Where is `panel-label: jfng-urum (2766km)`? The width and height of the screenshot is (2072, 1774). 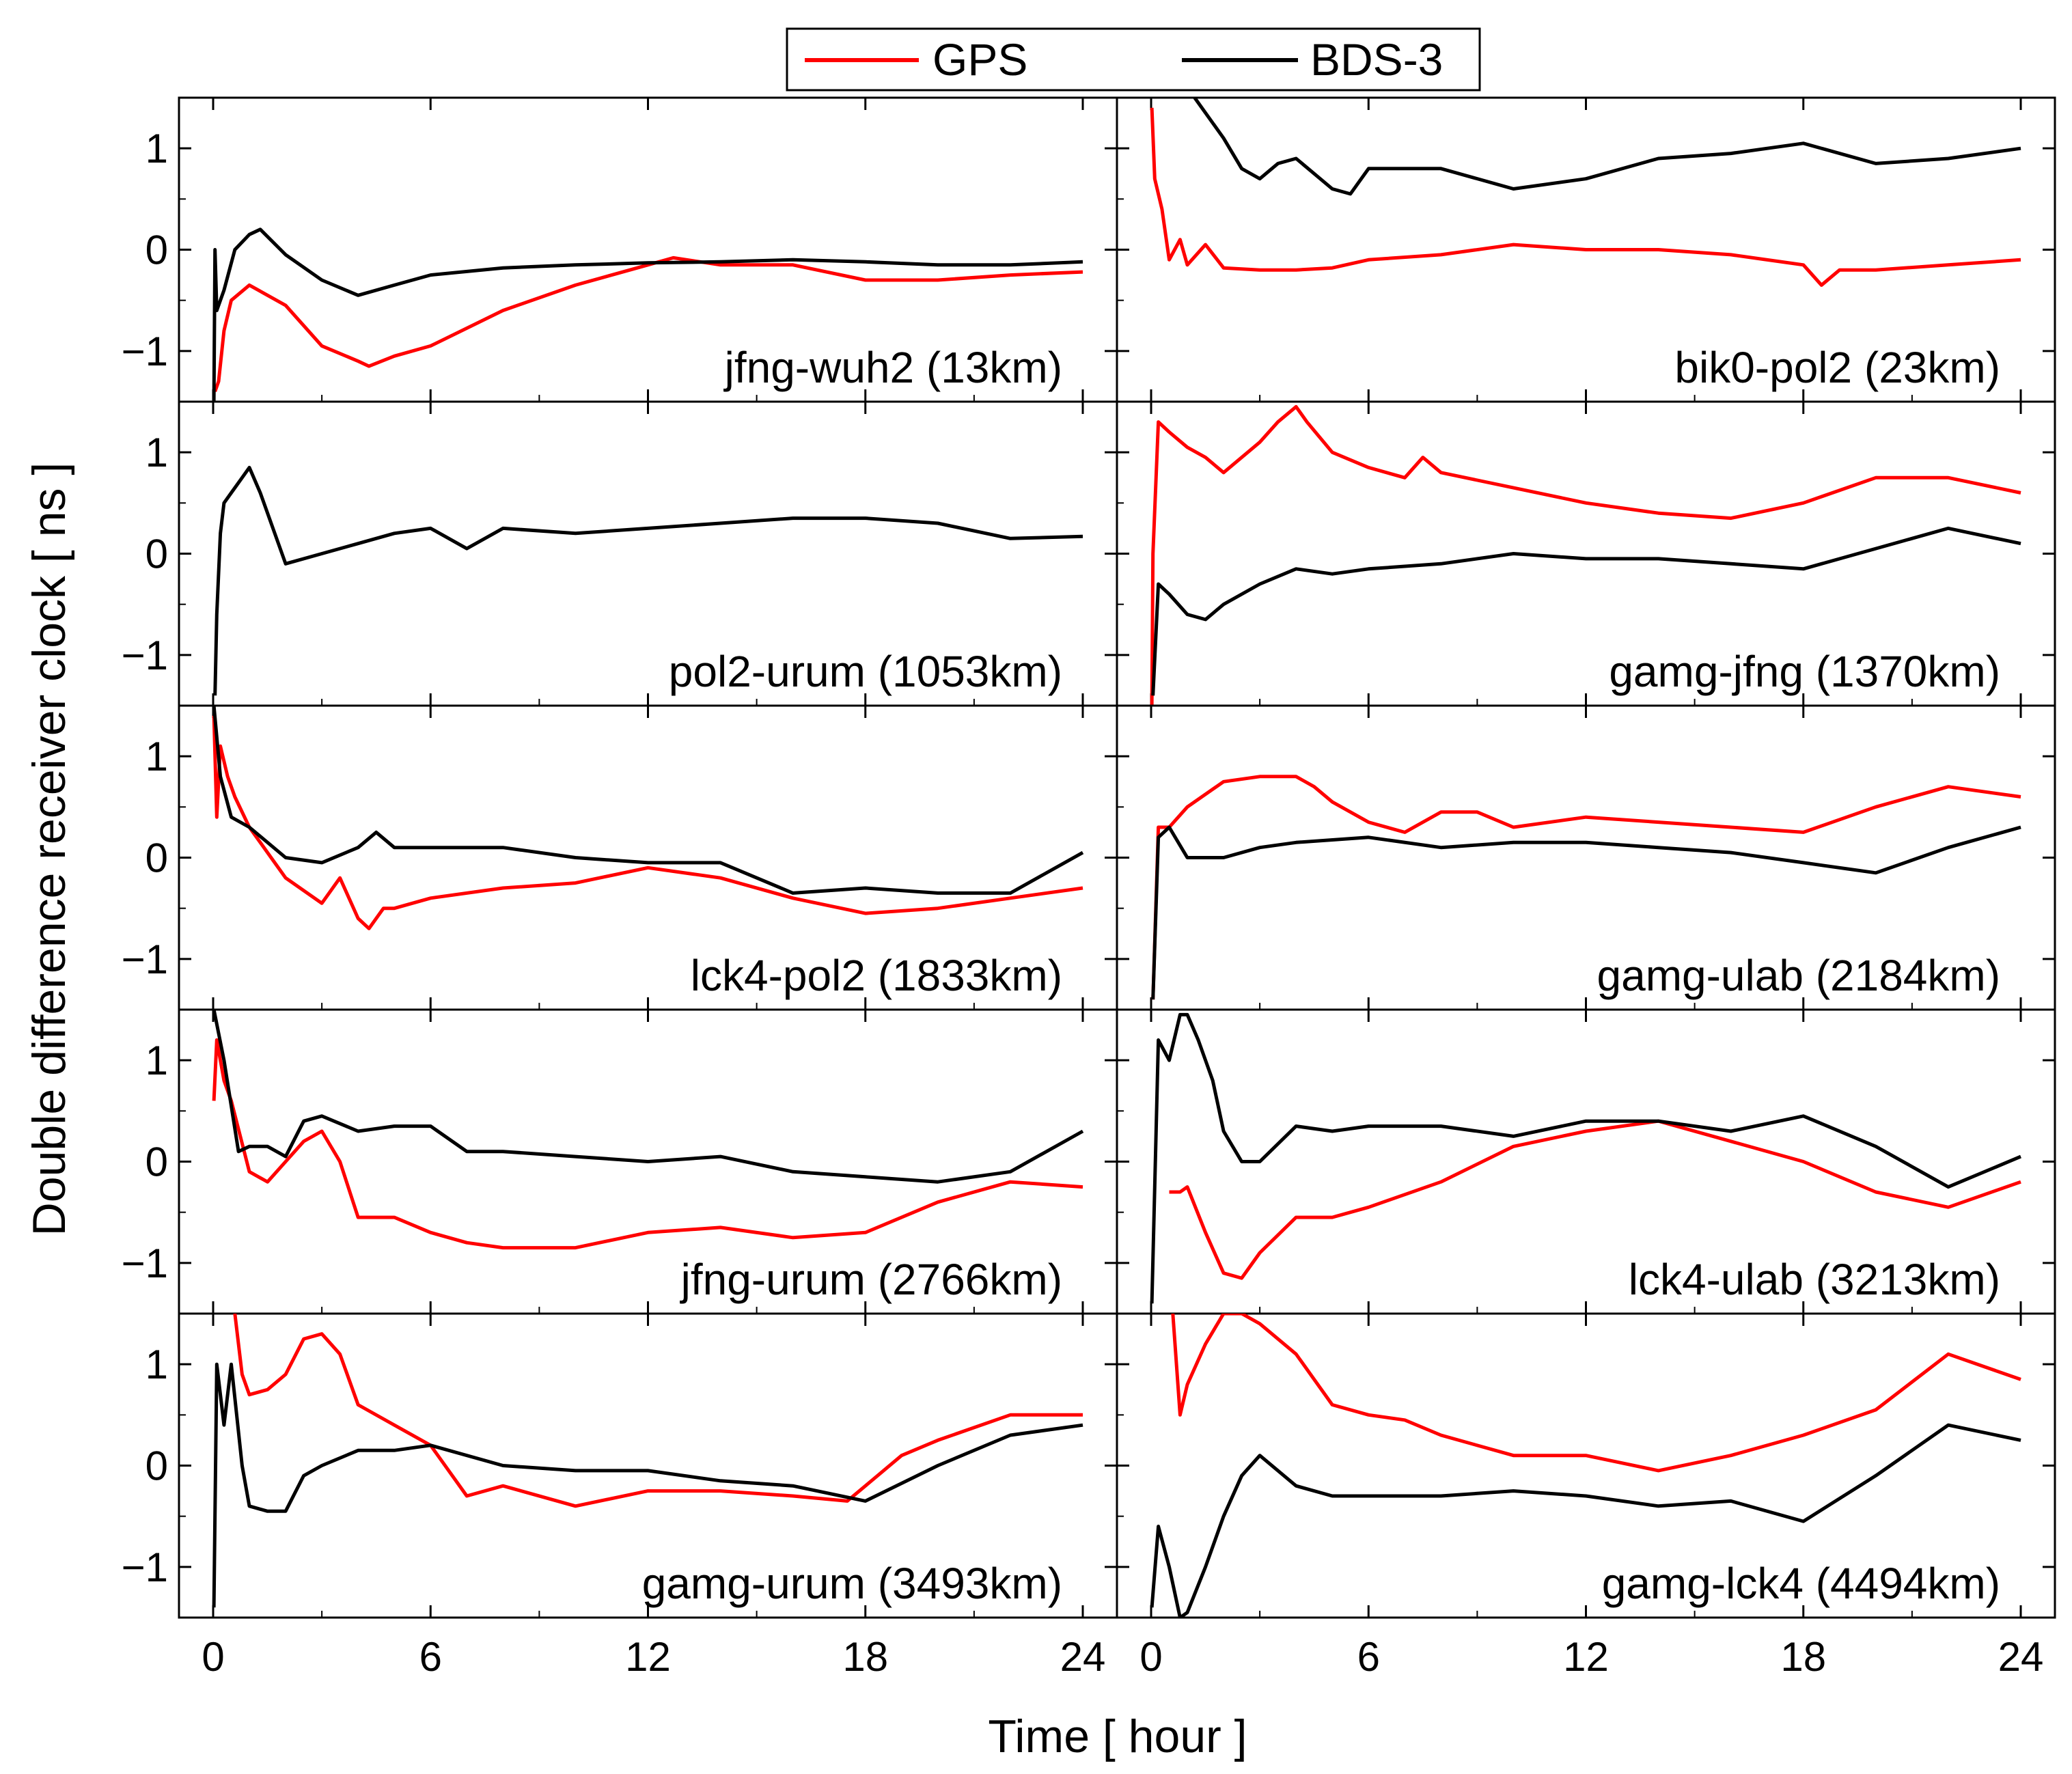
panel-label: jfng-urum (2766km) is located at coordinates (871, 1279).